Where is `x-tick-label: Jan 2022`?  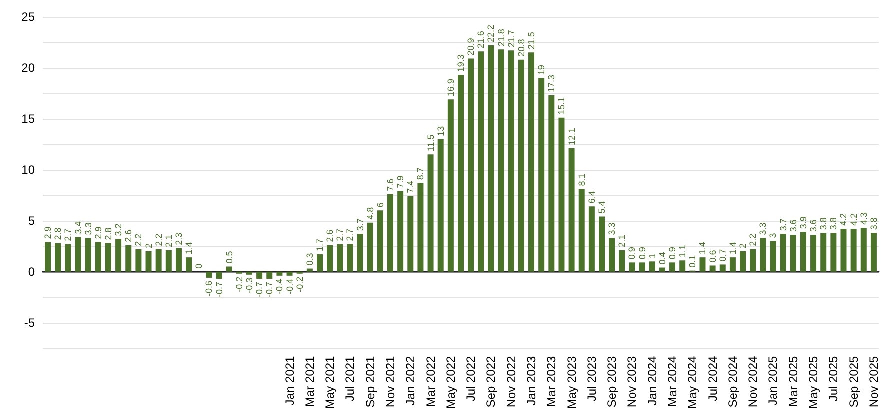
x-tick-label: Jan 2022 is located at coordinates (411, 381).